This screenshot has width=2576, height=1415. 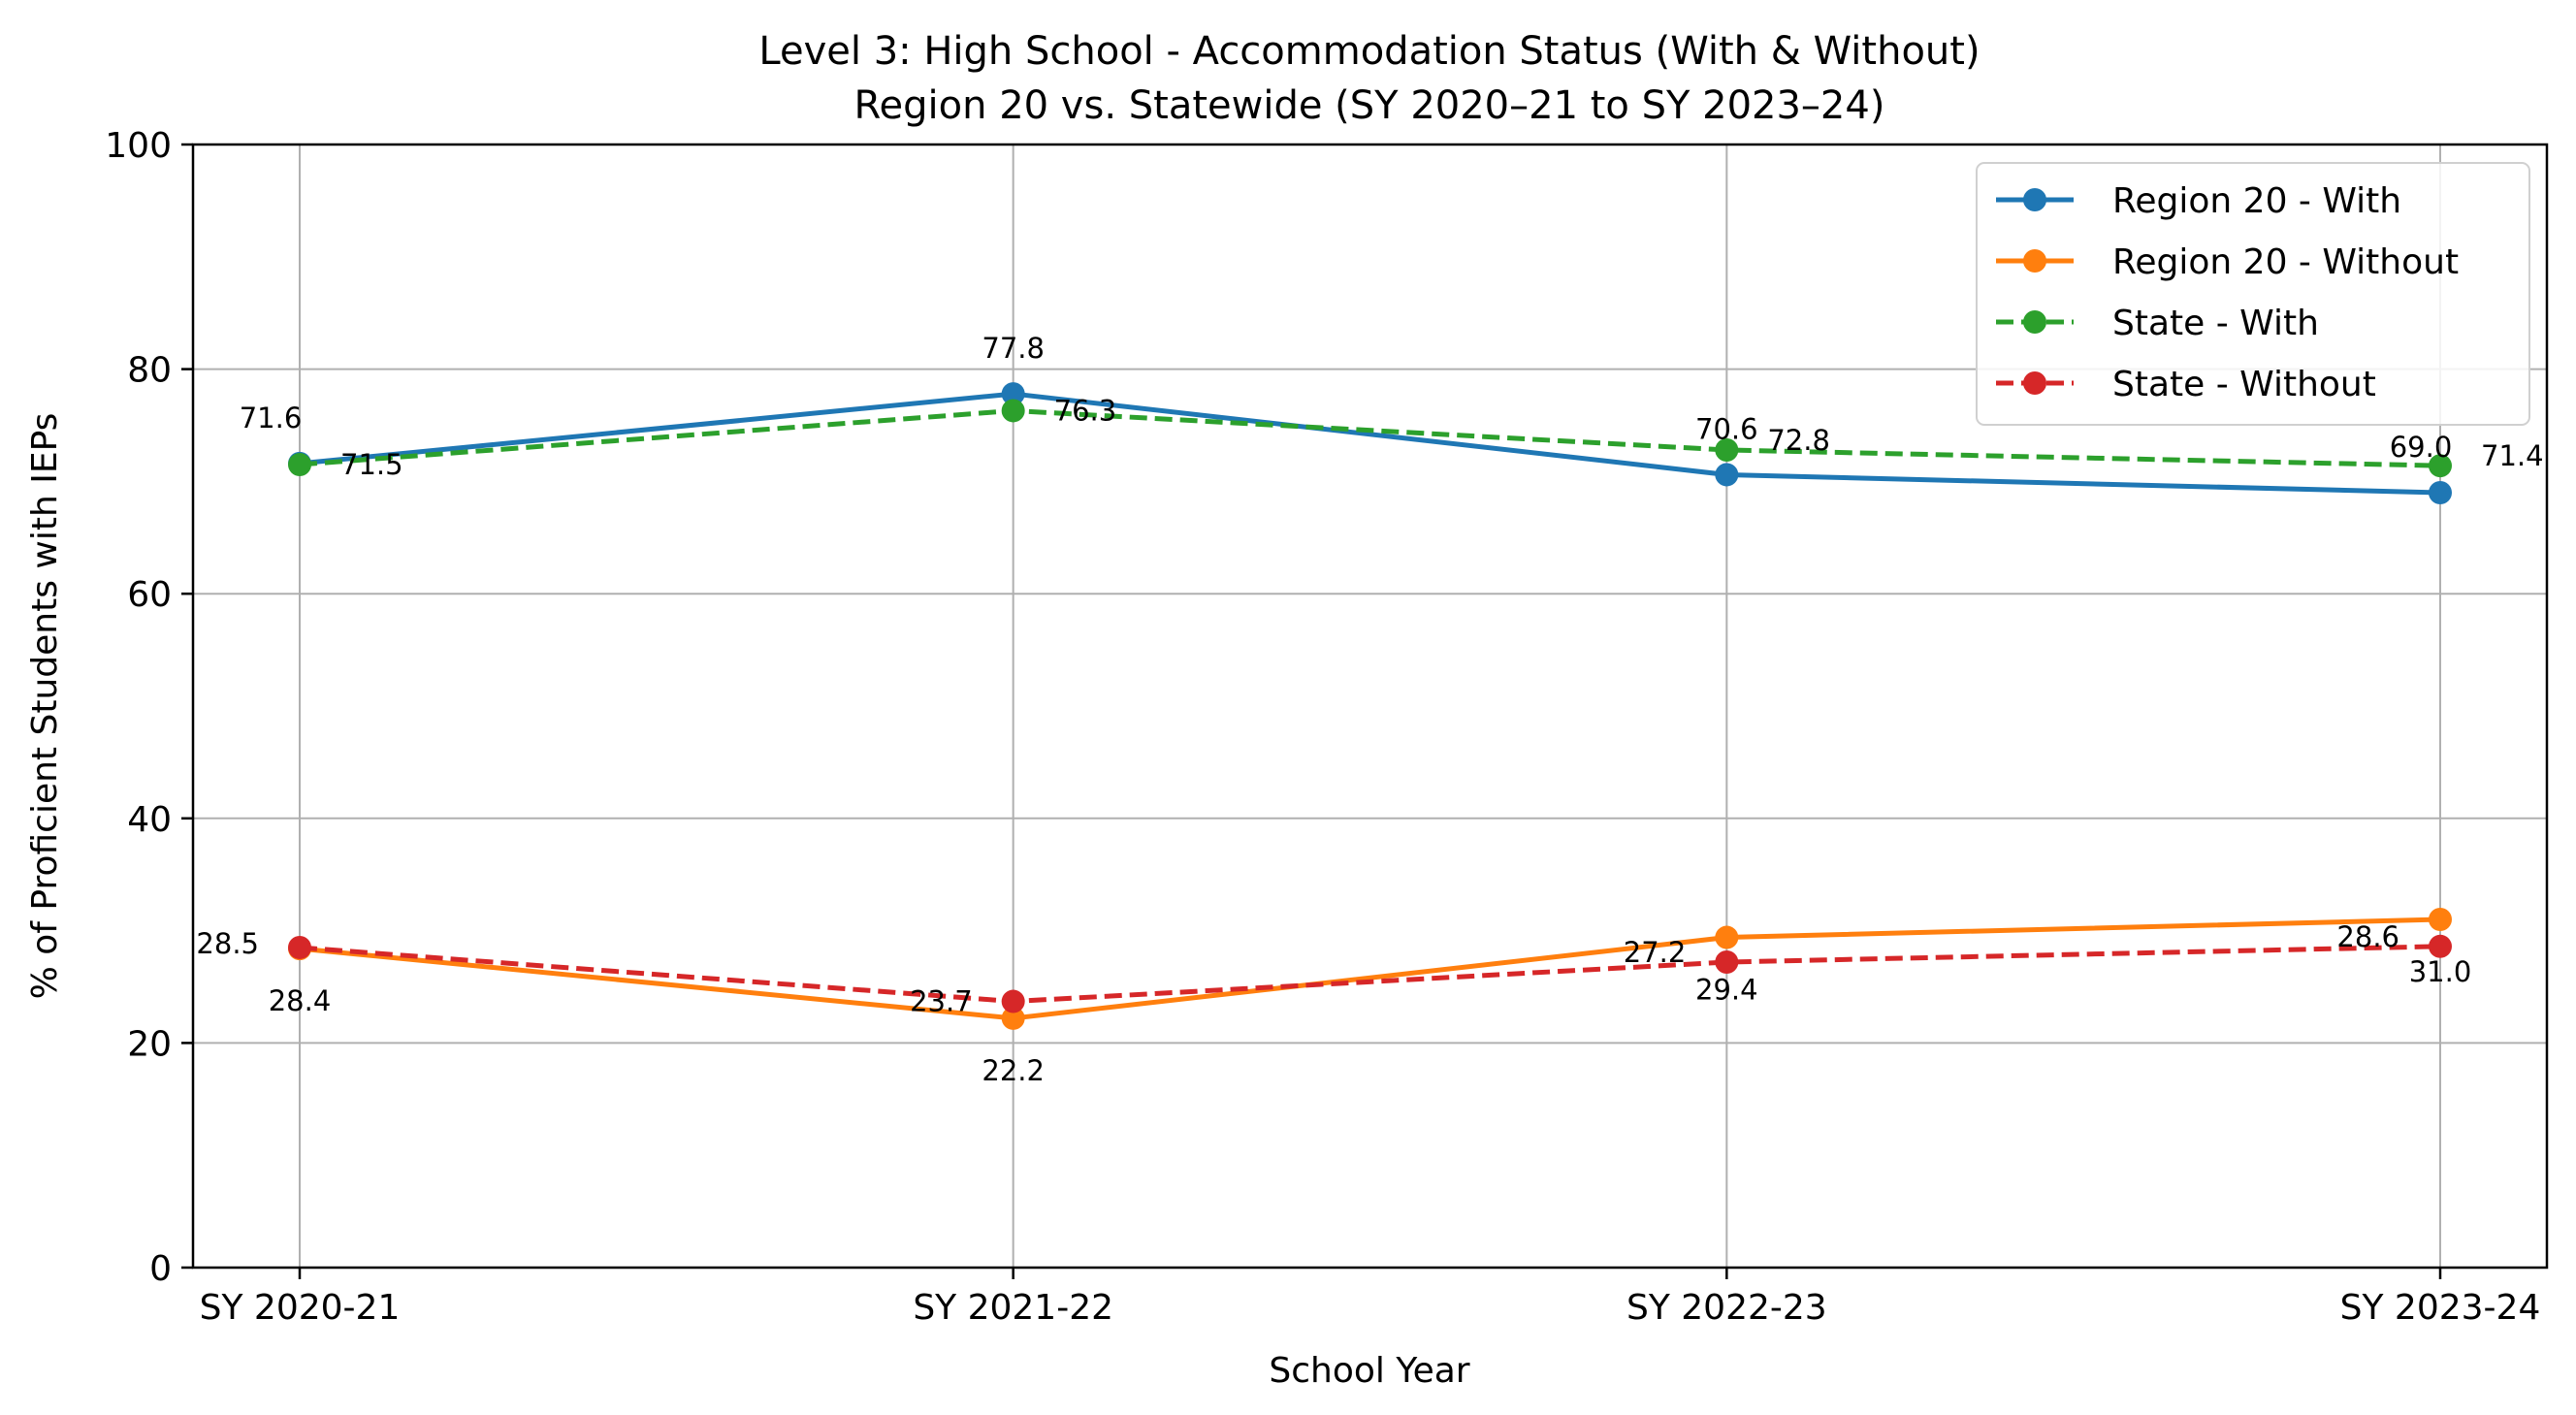 What do you see at coordinates (300, 1001) in the screenshot?
I see `data-label: 28.4` at bounding box center [300, 1001].